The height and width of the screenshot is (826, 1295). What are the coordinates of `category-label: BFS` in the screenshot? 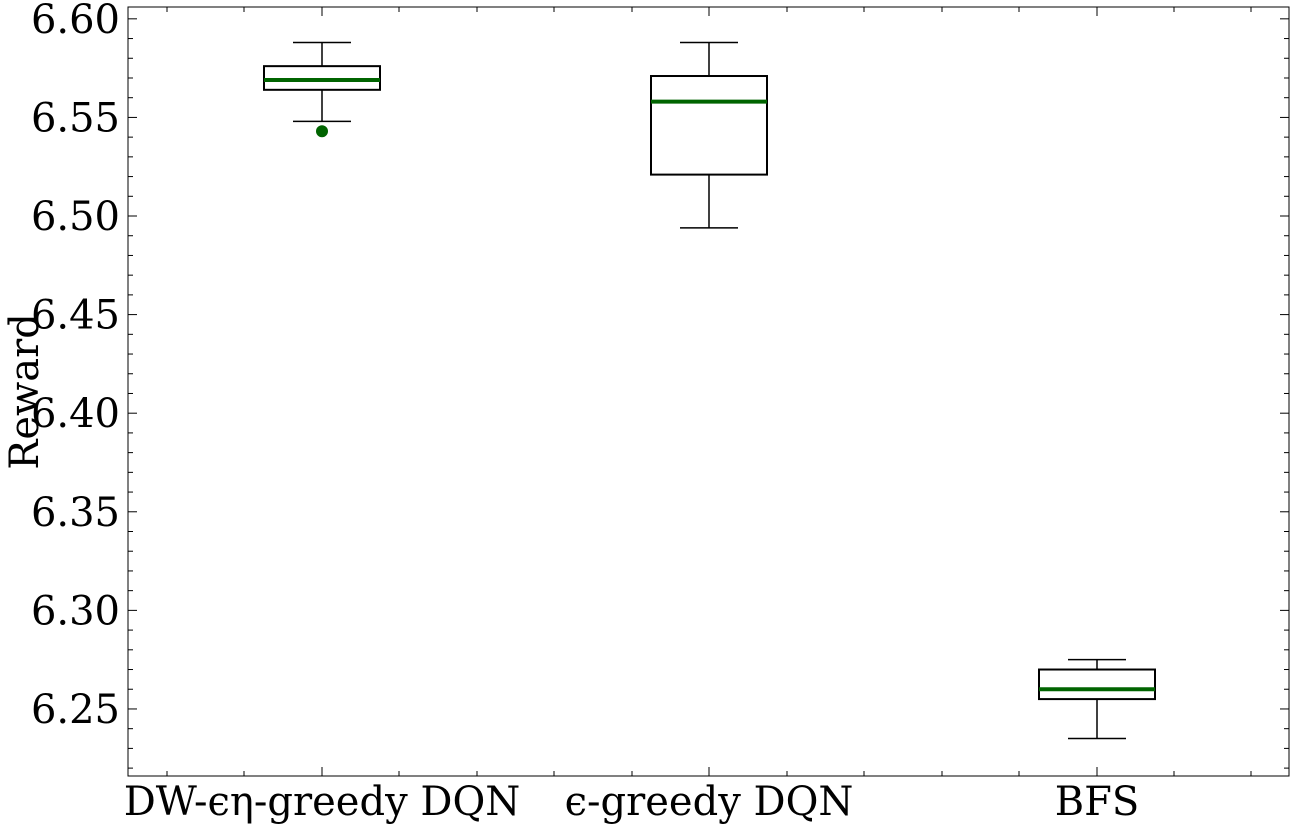 It's located at (1097, 802).